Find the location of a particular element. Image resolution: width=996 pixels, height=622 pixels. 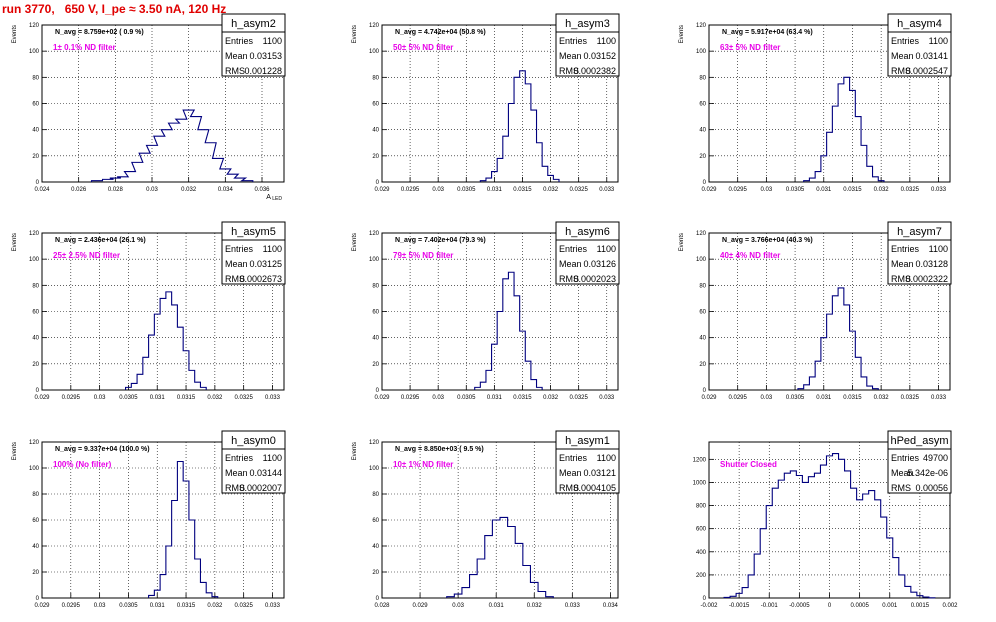

navg-label: N_avg = 7.402e+04 (79.3 %) is located at coordinates (440, 240).